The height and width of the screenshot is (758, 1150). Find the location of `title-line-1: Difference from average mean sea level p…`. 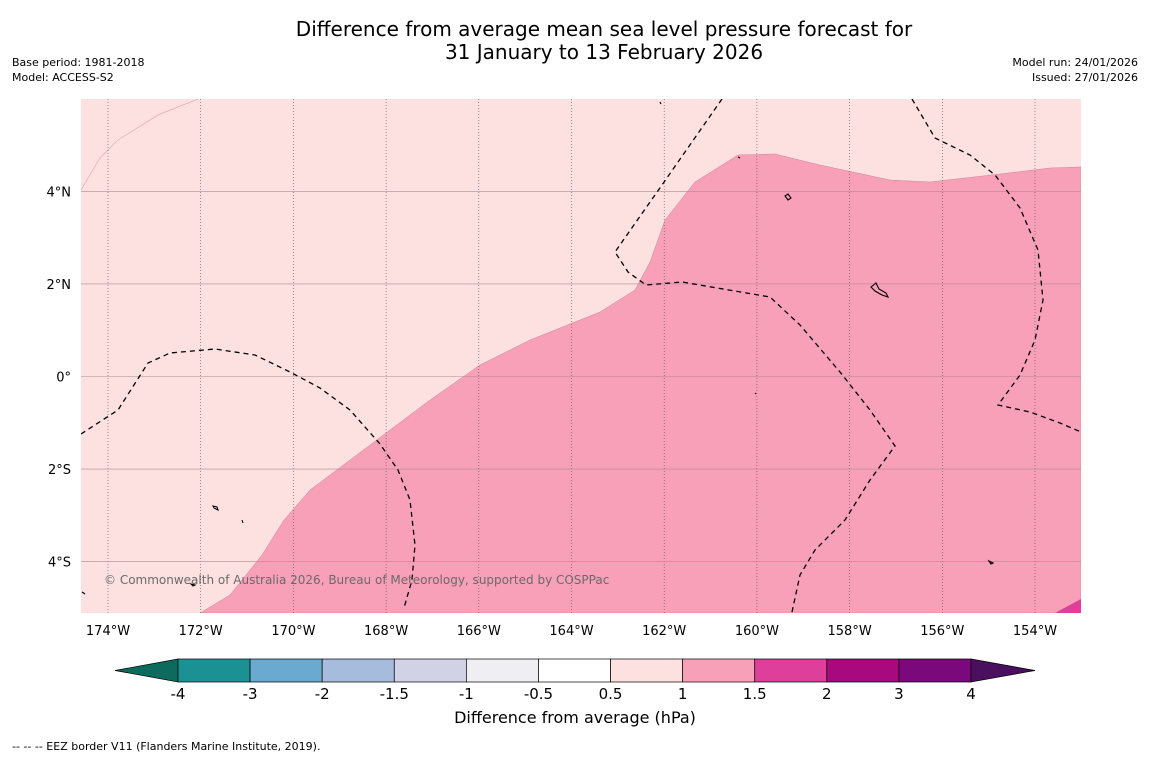

title-line-1: Difference from average mean sea level p… is located at coordinates (604, 29).